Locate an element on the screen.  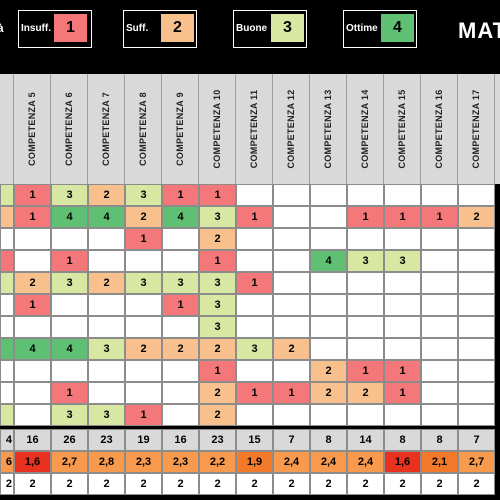
totals-cell: 8 is located at coordinates (439, 440).